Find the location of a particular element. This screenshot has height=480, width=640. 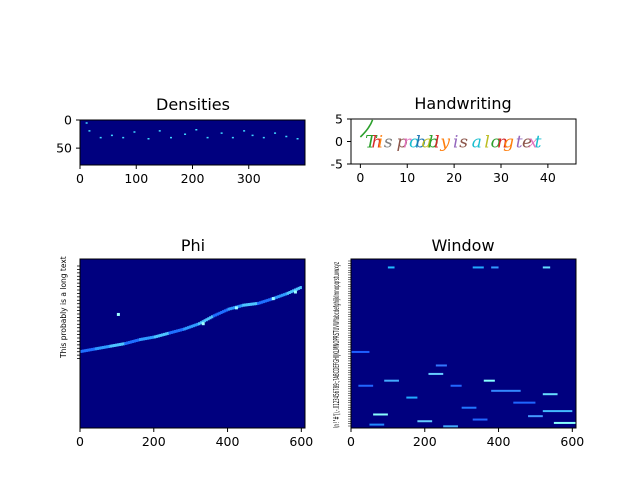

handwriting-y-tick-label: 0 is located at coordinates (339, 141).